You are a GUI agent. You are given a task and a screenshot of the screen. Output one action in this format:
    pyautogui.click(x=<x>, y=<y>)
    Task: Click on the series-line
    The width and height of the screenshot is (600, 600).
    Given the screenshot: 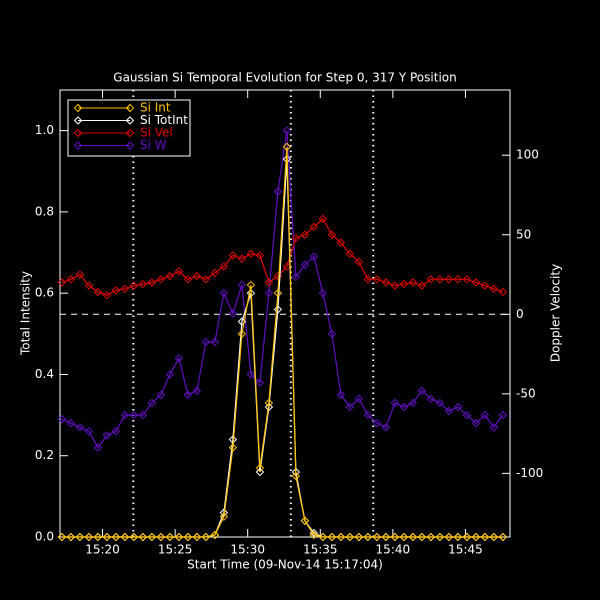 What is the action you would take?
    pyautogui.click(x=282, y=256)
    